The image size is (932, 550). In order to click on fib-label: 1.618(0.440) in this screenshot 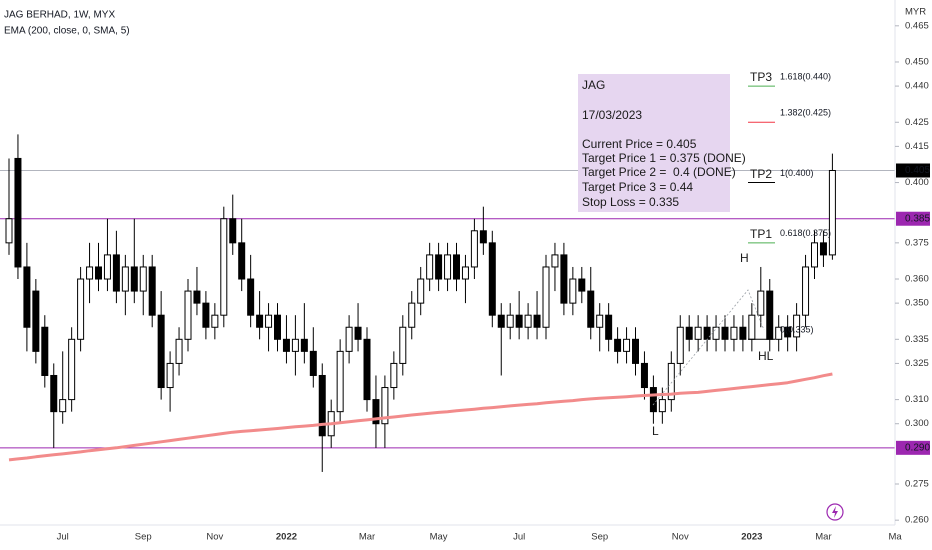, I will do `click(805, 76)`.